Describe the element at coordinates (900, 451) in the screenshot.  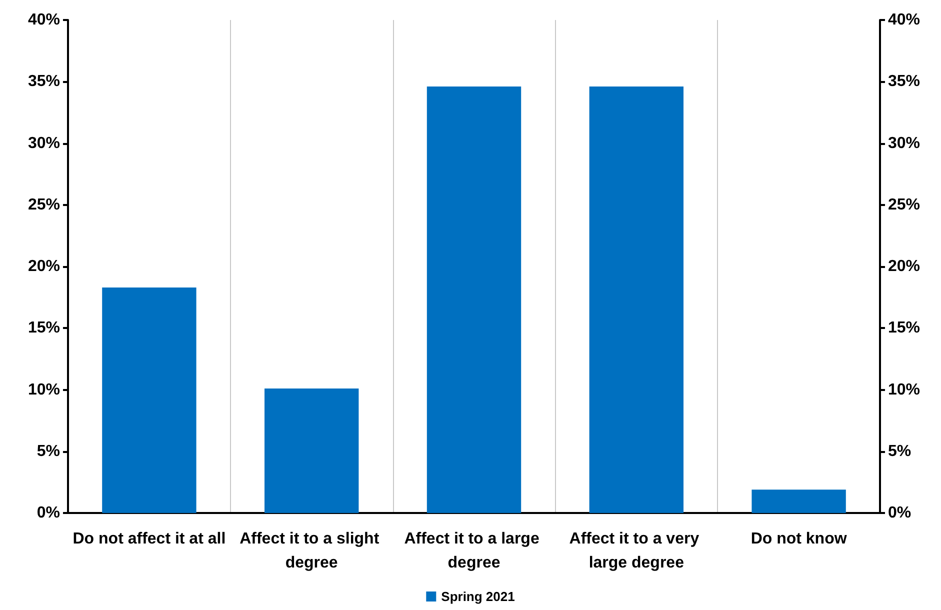
I see `y2-tick-label: 5%` at that location.